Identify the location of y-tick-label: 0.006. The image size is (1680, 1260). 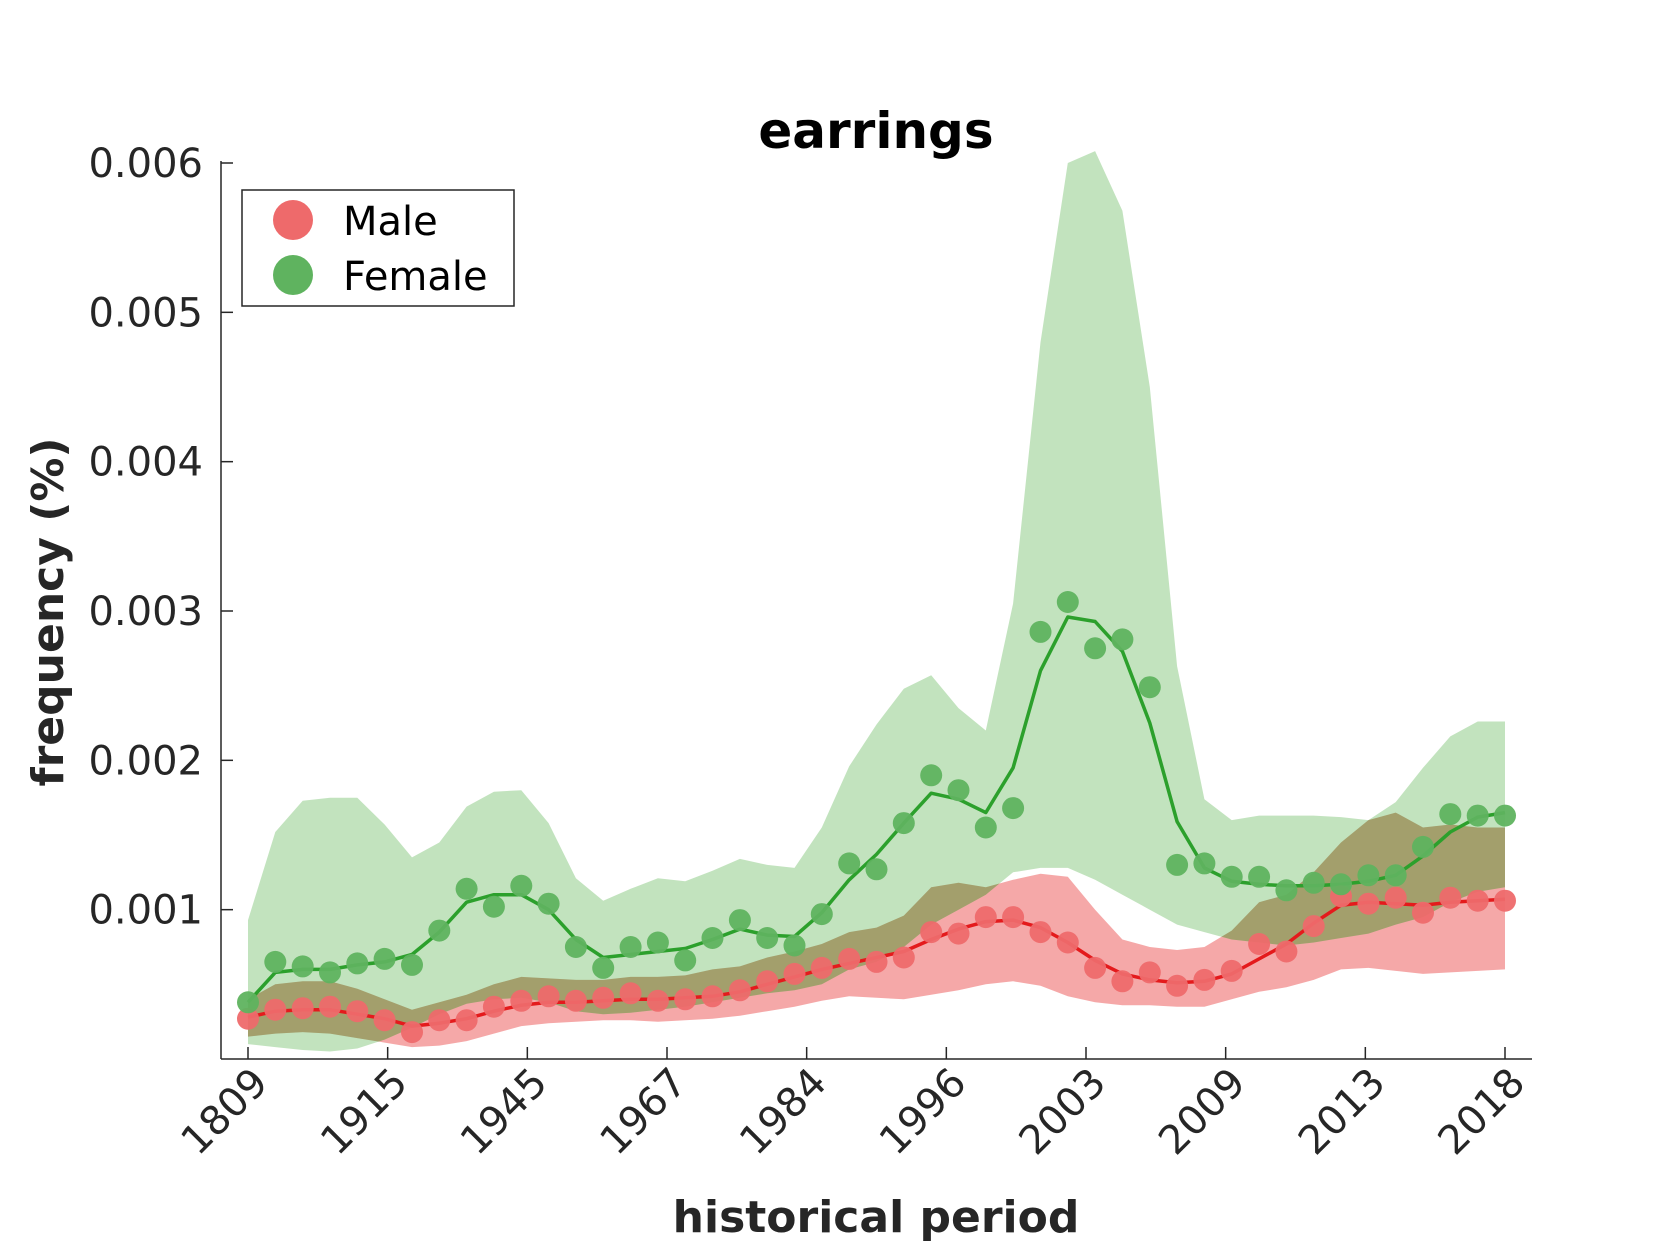
(145, 164).